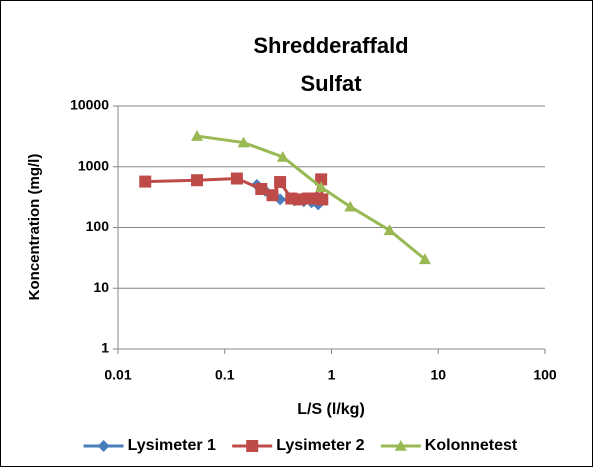 This screenshot has width=593, height=467. What do you see at coordinates (225, 375) in the screenshot?
I see `x-tick-label: 0.1` at bounding box center [225, 375].